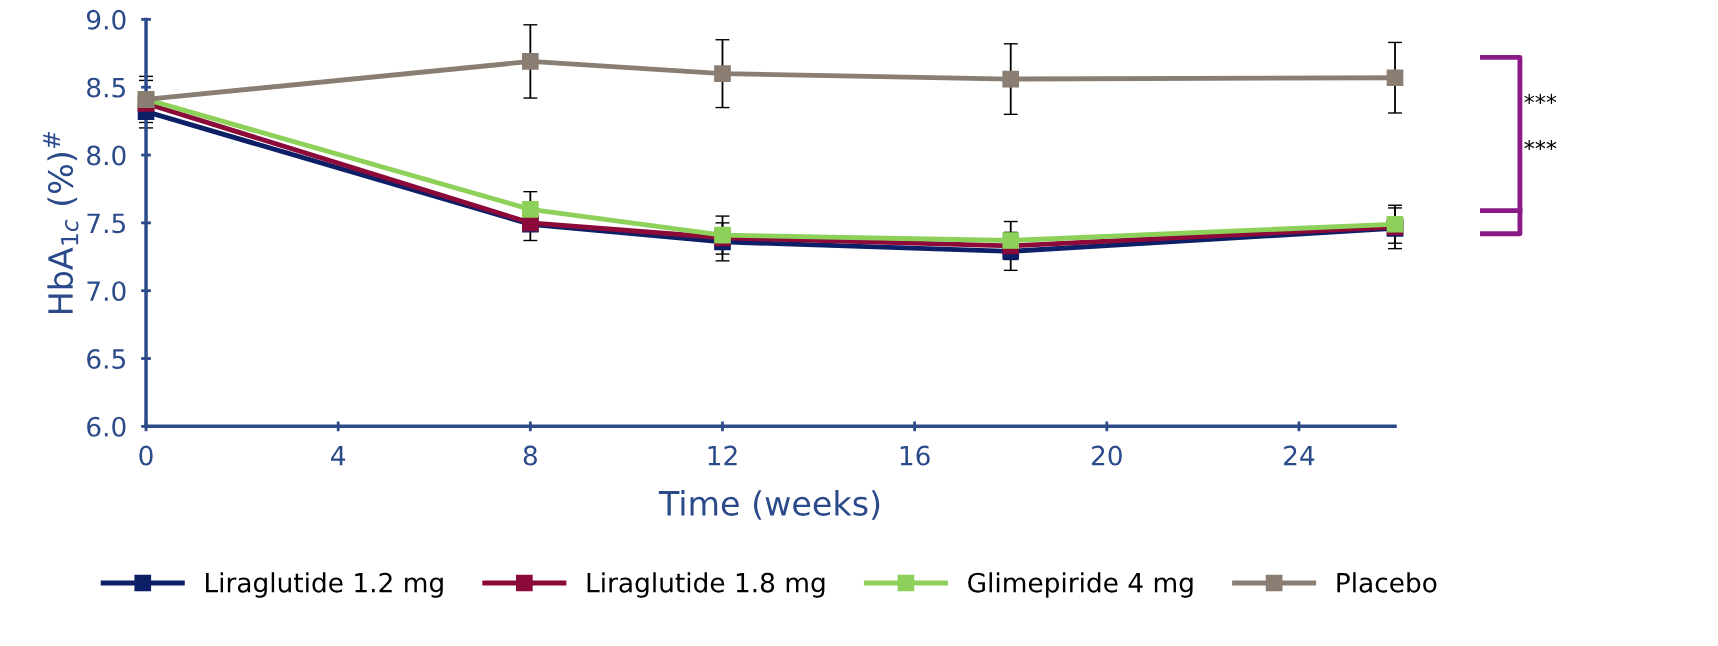 The image size is (1718, 646). I want to click on y-tick-label: 7.5, so click(106, 223).